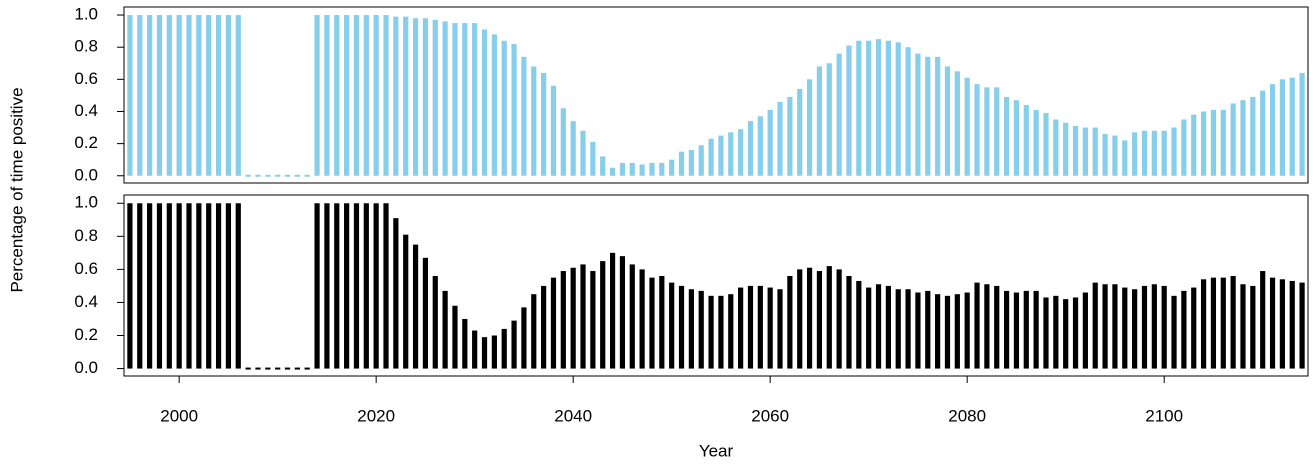  I want to click on x-tick-label: 2080, so click(967, 415).